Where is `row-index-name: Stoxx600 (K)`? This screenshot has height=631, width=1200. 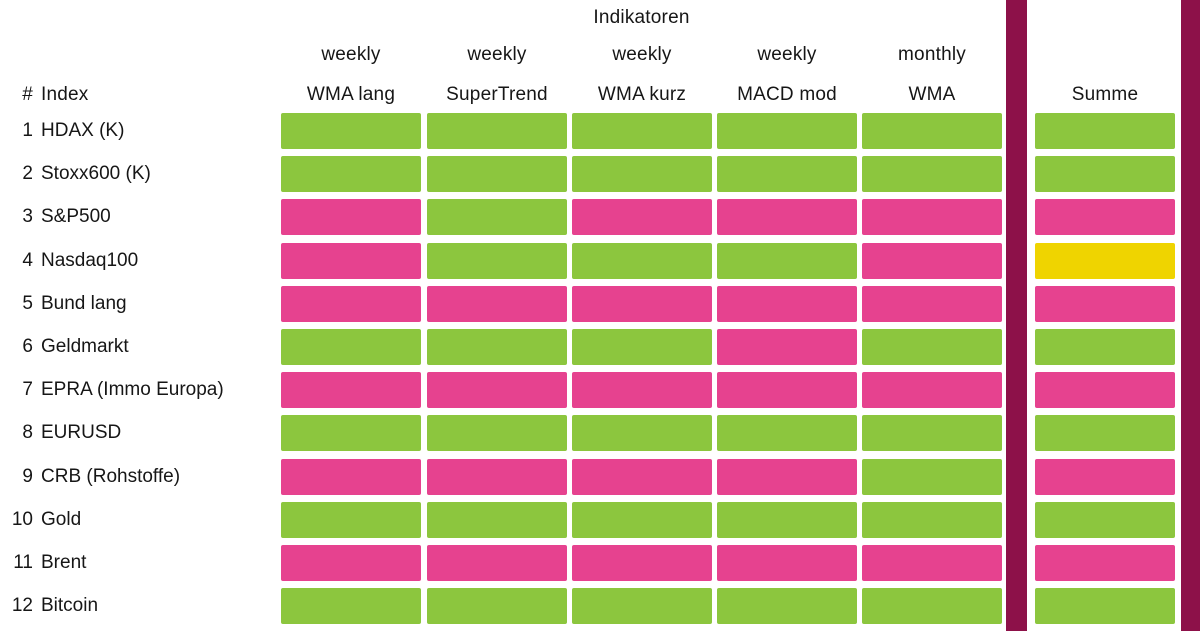
row-index-name: Stoxx600 (K) is located at coordinates (96, 173).